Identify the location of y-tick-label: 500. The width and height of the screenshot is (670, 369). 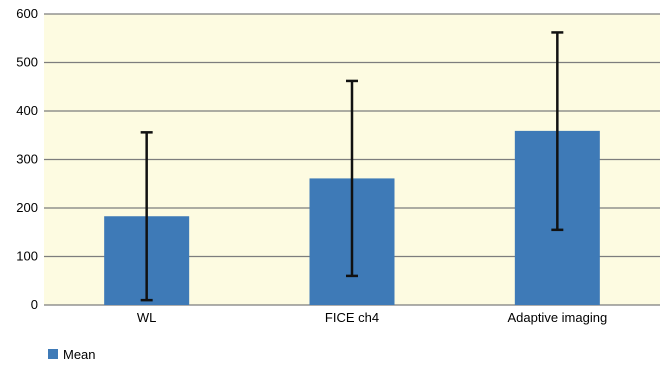
(27, 62).